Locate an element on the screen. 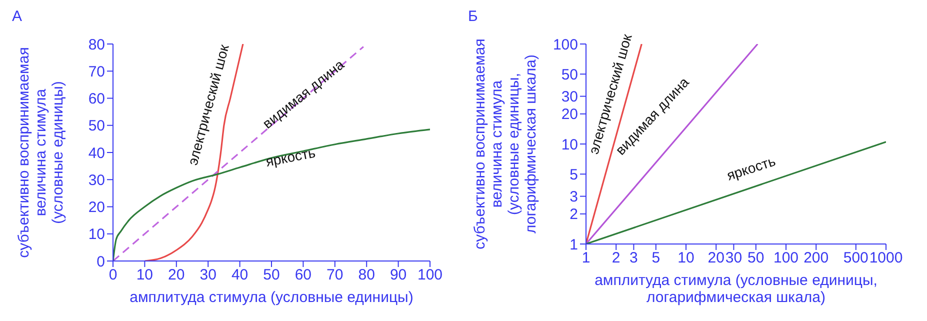 This screenshot has height=321, width=927. chart-title: Б is located at coordinates (473, 16).